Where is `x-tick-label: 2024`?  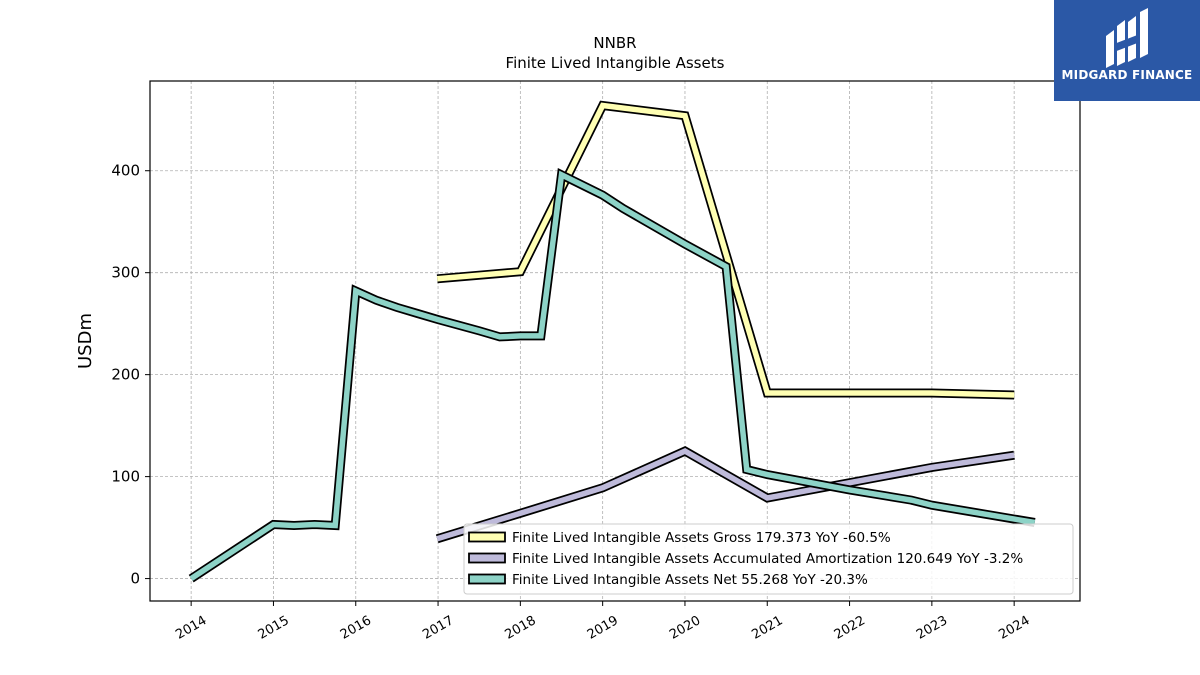
x-tick-label: 2024 is located at coordinates (1014, 628).